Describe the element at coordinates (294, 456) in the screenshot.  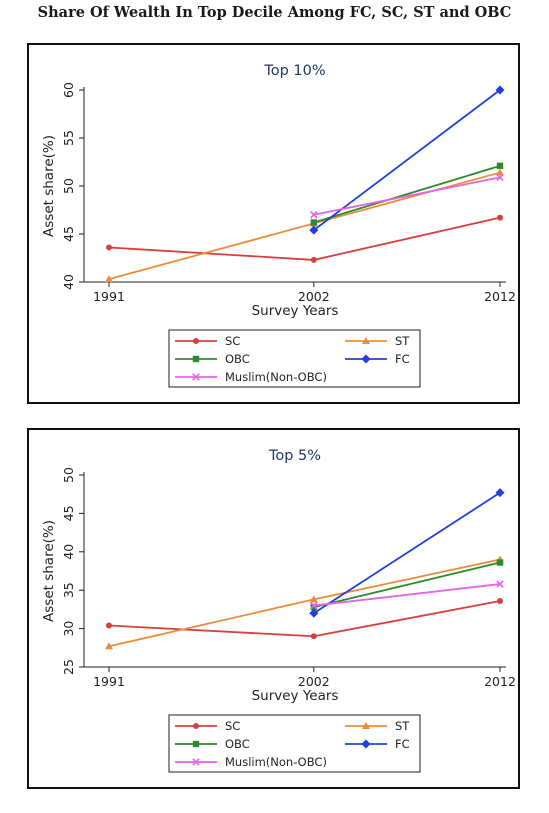
I see `chart-title: Top 5%` at that location.